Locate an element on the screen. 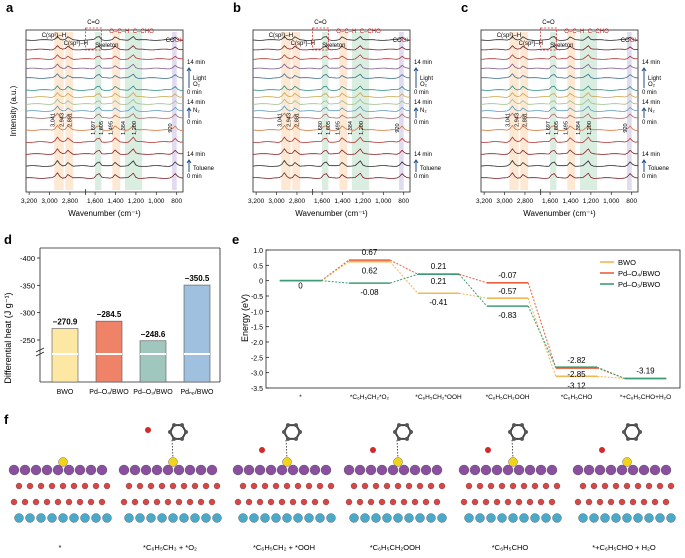  e-y-tick-label: 0.5 is located at coordinates (258, 266).